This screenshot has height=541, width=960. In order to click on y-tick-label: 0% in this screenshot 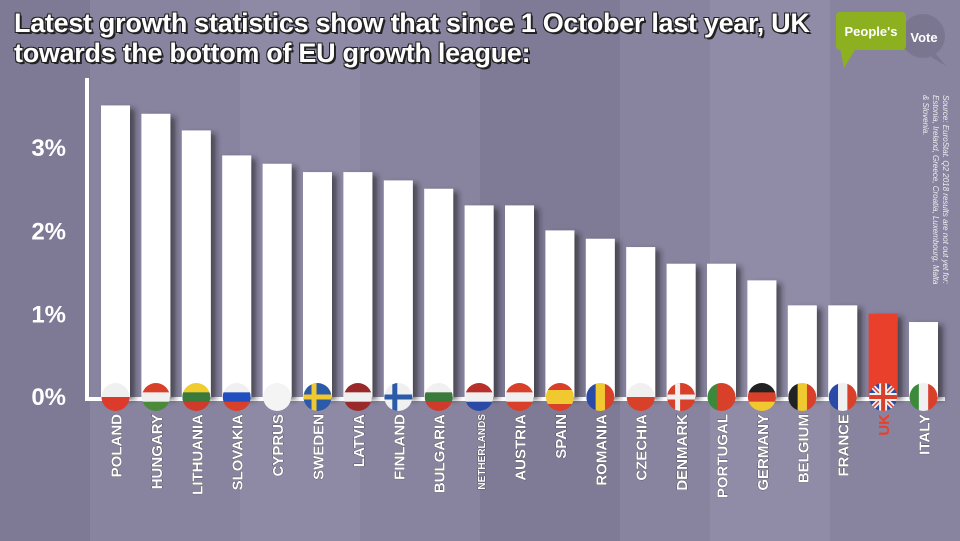, I will do `click(48, 397)`.